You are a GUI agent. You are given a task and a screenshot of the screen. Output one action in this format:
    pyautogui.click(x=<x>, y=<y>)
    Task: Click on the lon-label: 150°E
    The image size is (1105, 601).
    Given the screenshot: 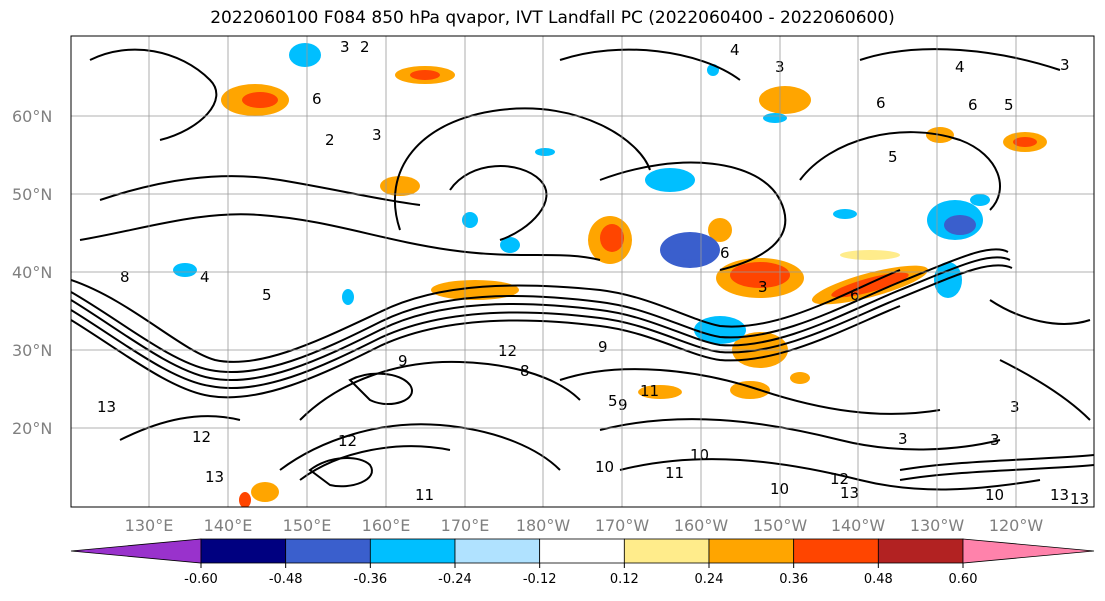 What is the action you would take?
    pyautogui.click(x=307, y=525)
    